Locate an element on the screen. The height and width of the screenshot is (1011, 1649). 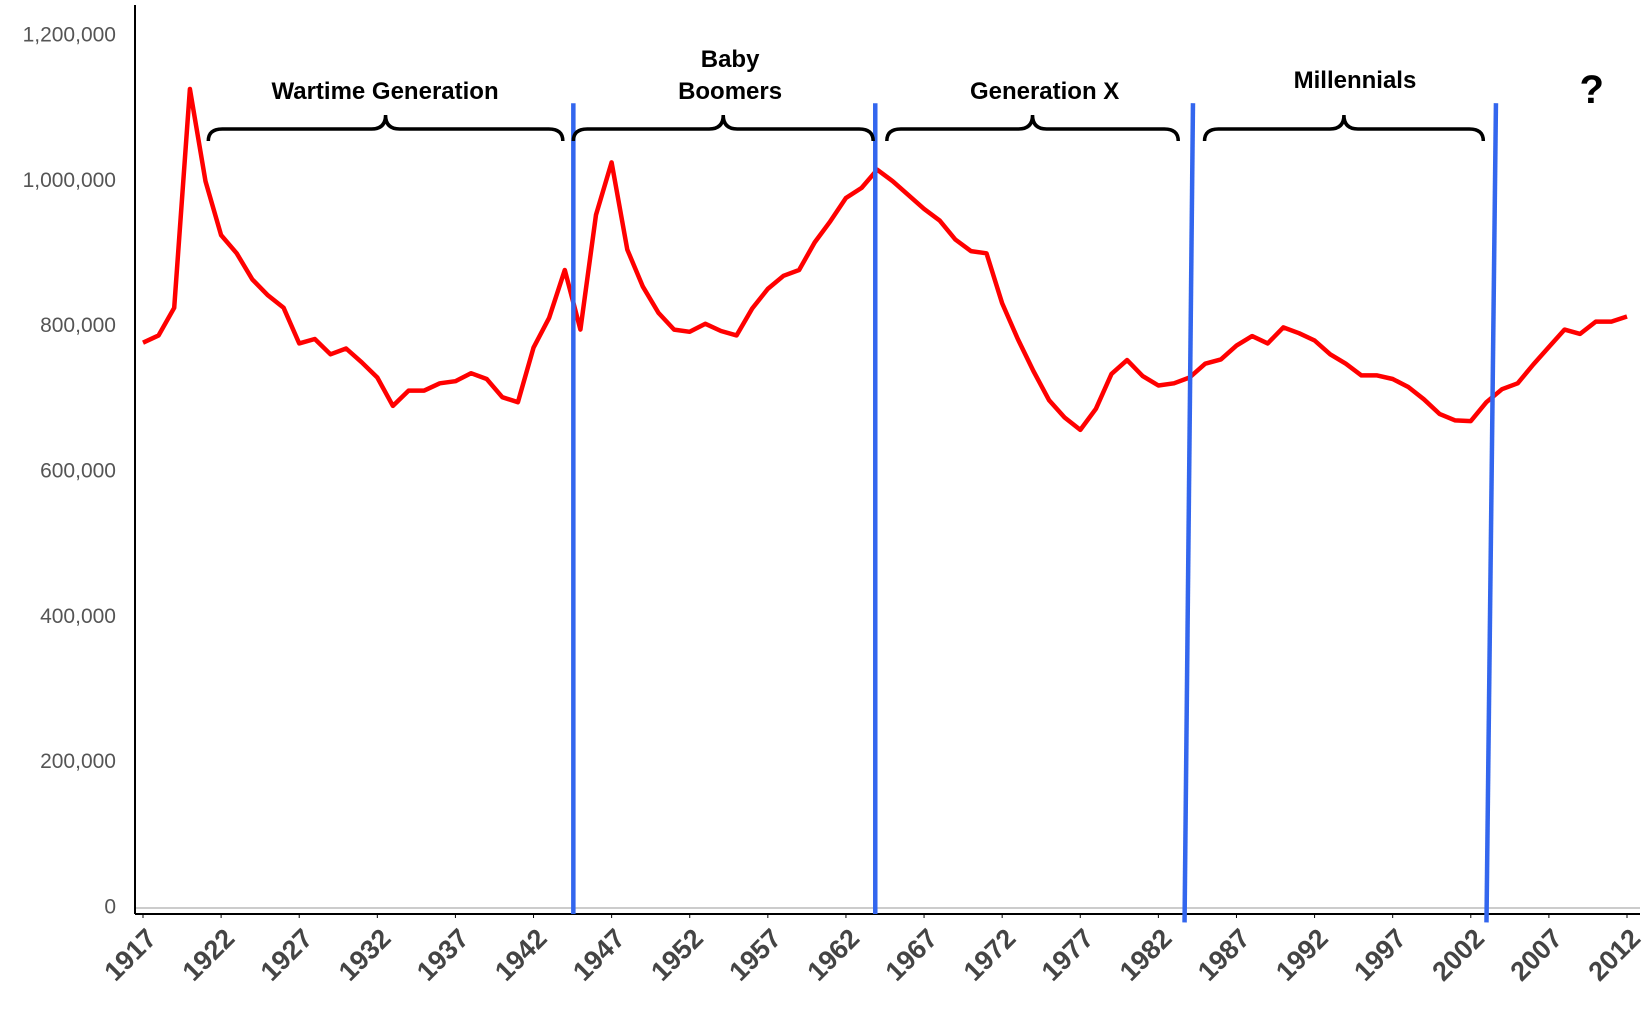
x-tick-label: 1957 is located at coordinates (755, 955).